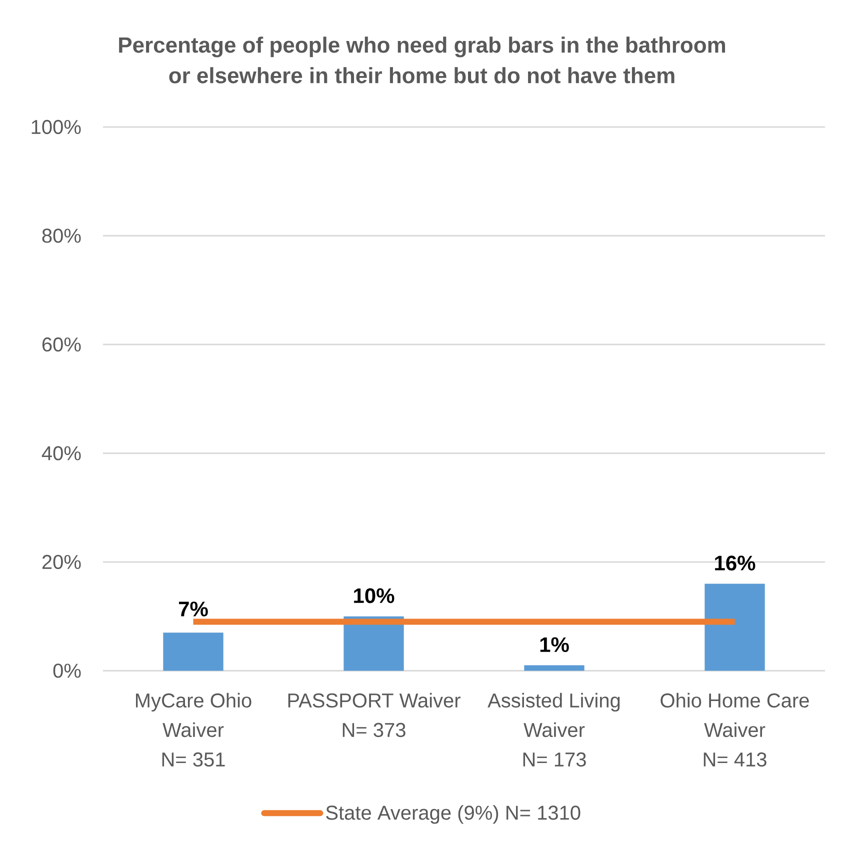 This screenshot has height=850, width=845. What do you see at coordinates (194, 729) in the screenshot?
I see `x-tick-label: MyCare Ohio Waiver N= 351` at bounding box center [194, 729].